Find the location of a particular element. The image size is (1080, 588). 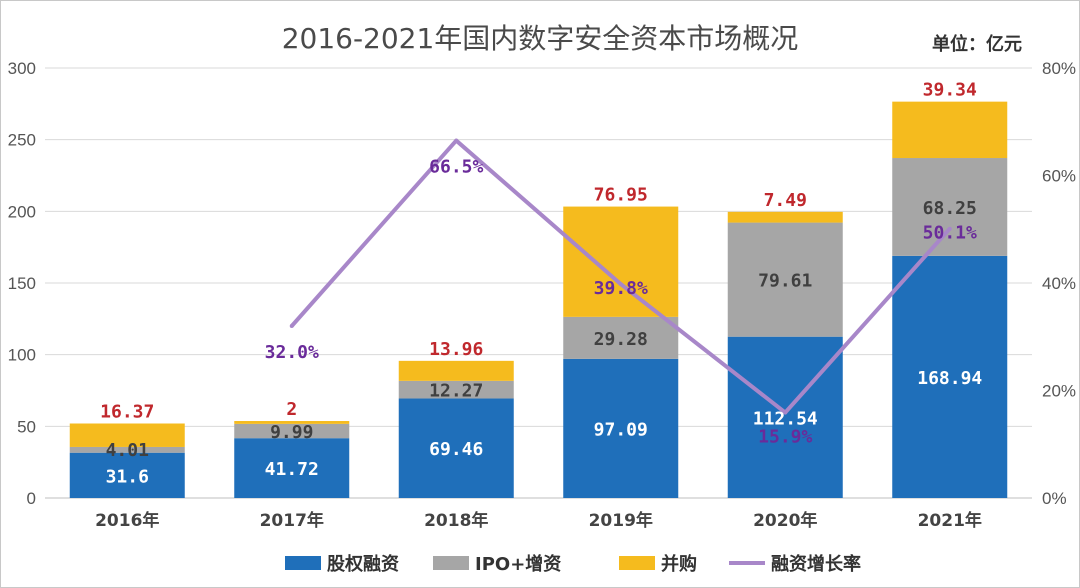

unit-label: 单位：亿元 is located at coordinates (977, 44).